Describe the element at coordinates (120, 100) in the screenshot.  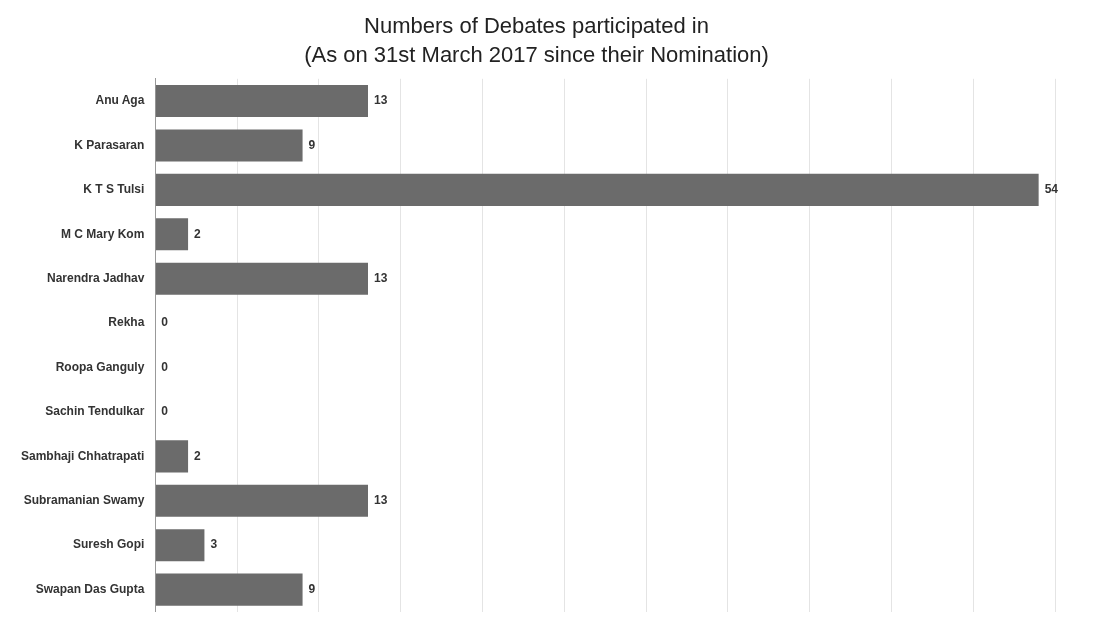
I see `y-tick-label: Anu Aga` at that location.